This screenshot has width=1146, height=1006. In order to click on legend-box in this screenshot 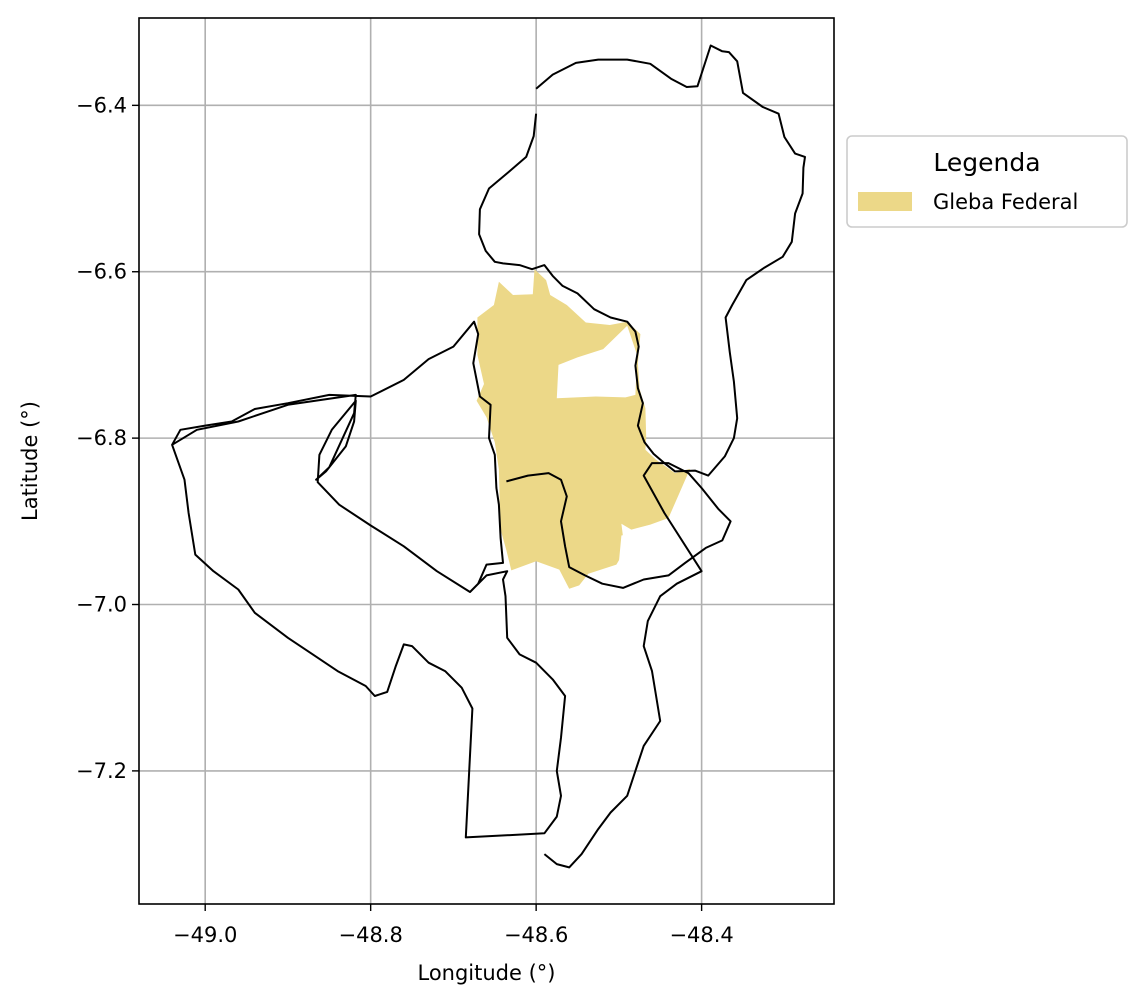, I will do `click(987, 181)`.